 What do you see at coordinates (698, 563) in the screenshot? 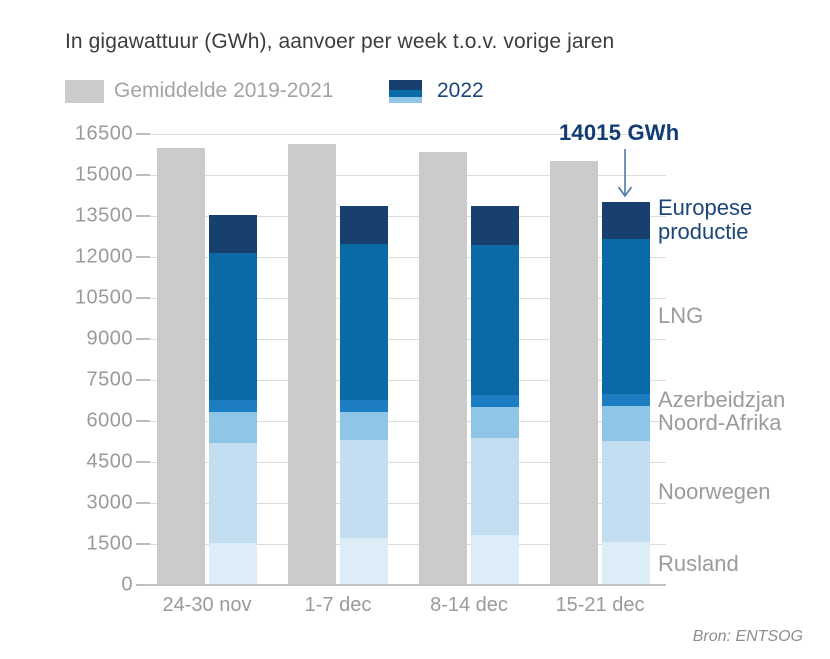
I see `right-label-rusland: Rusland` at bounding box center [698, 563].